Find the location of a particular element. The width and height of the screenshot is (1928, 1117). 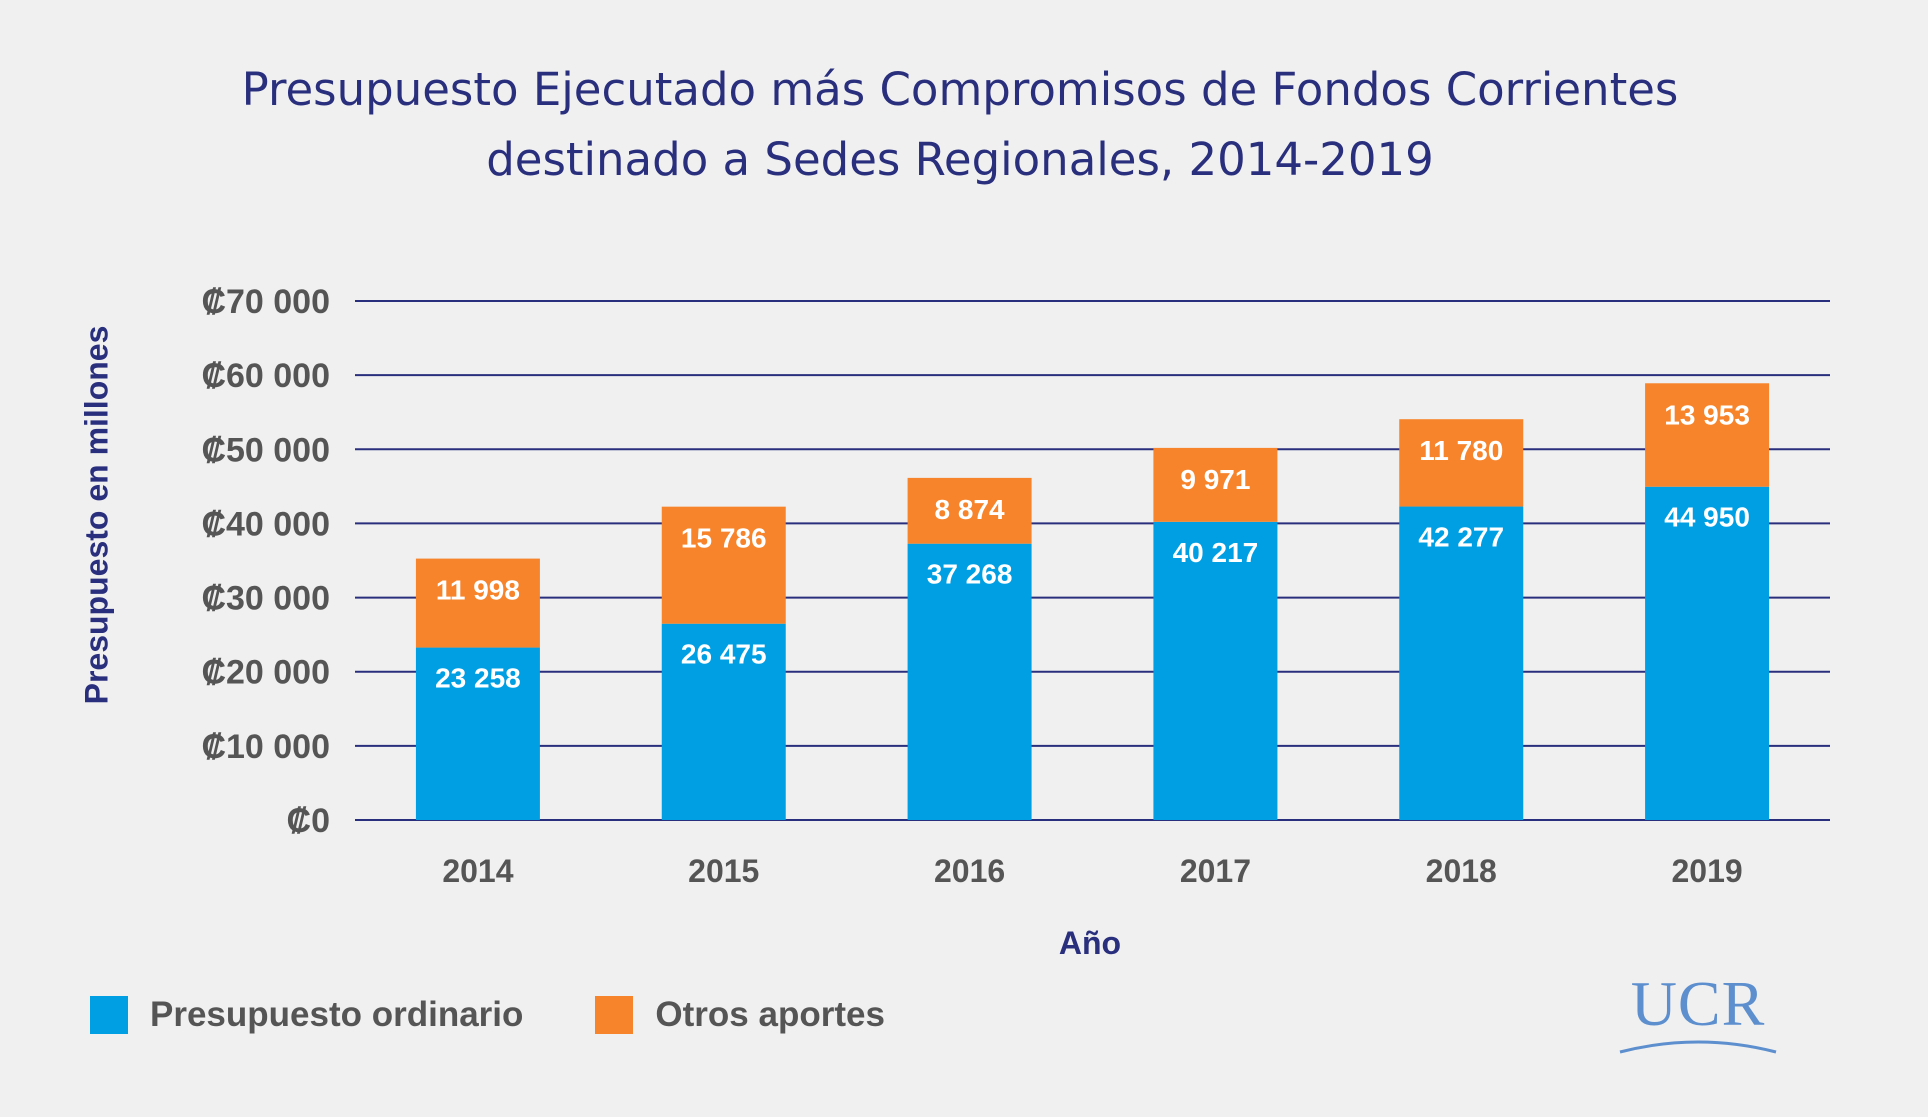

bar-label-otros: 13 953 is located at coordinates (1707, 414).